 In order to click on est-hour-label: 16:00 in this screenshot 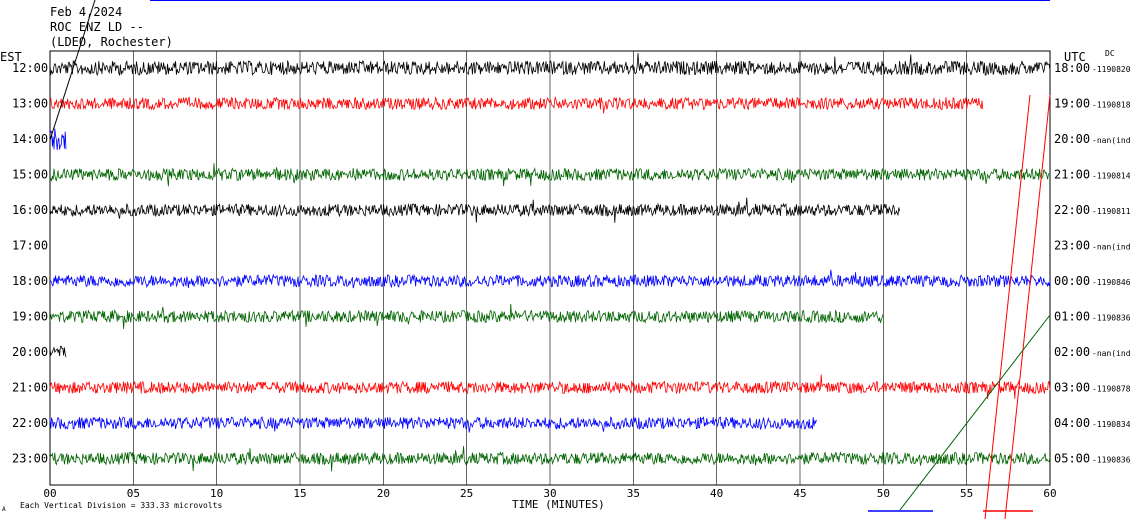, I will do `click(30, 210)`.